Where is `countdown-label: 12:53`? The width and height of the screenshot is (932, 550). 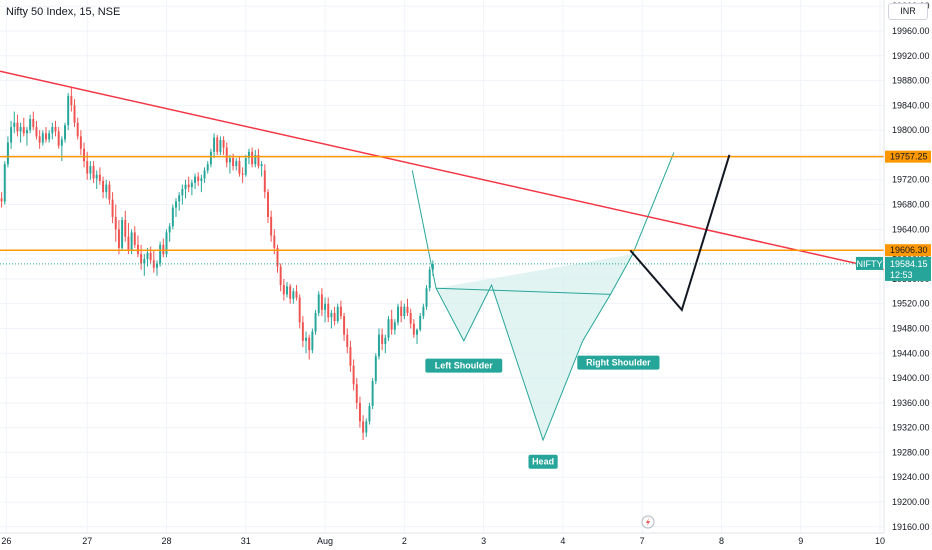 countdown-label: 12:53 is located at coordinates (901, 275).